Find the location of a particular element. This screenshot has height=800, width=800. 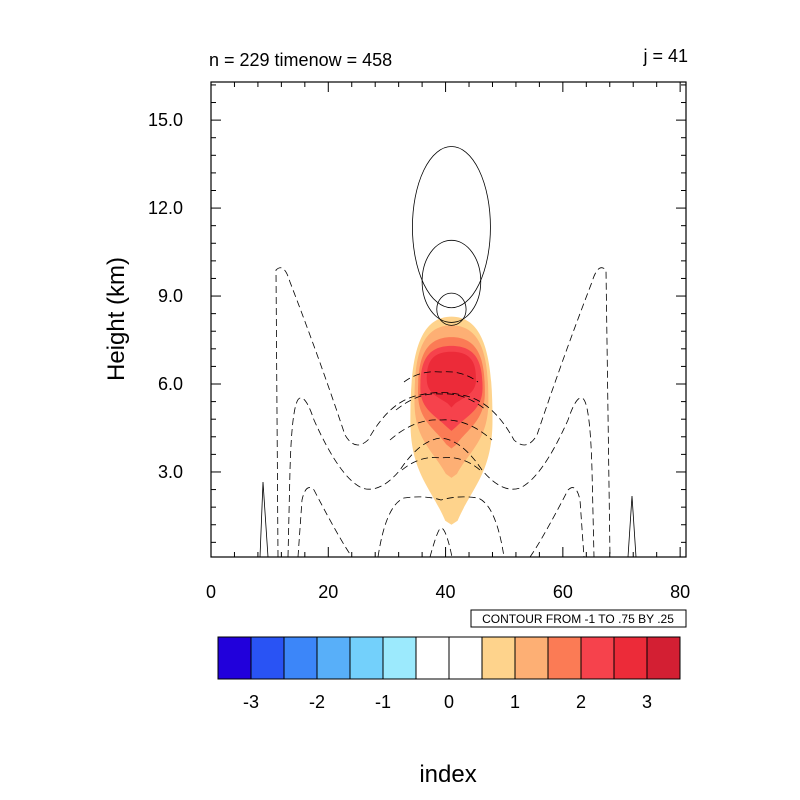

x-tick-label: 20 is located at coordinates (328, 592).